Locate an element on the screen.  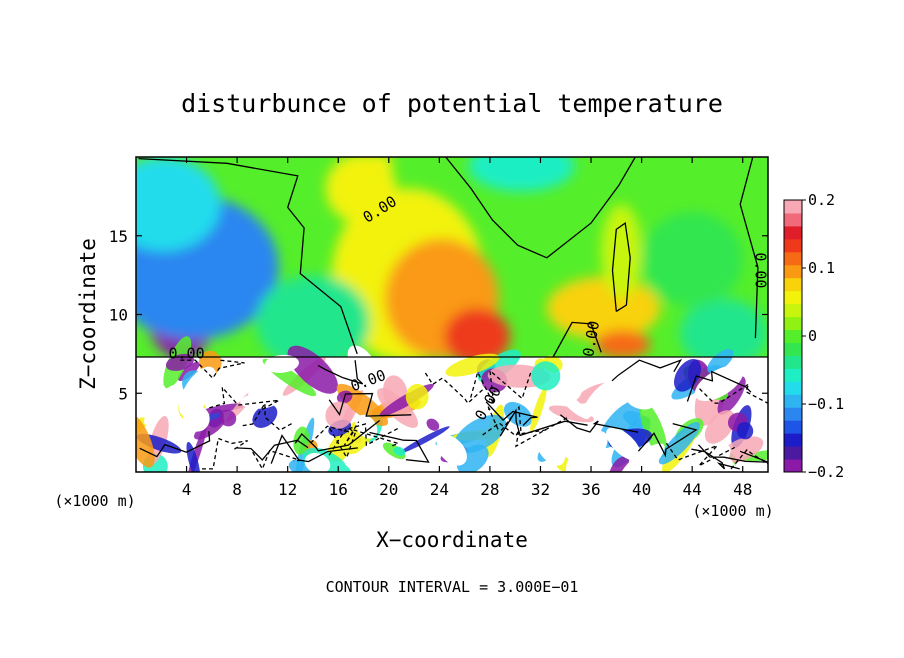
contour-line-lower-mid is located at coordinates (577, 339).